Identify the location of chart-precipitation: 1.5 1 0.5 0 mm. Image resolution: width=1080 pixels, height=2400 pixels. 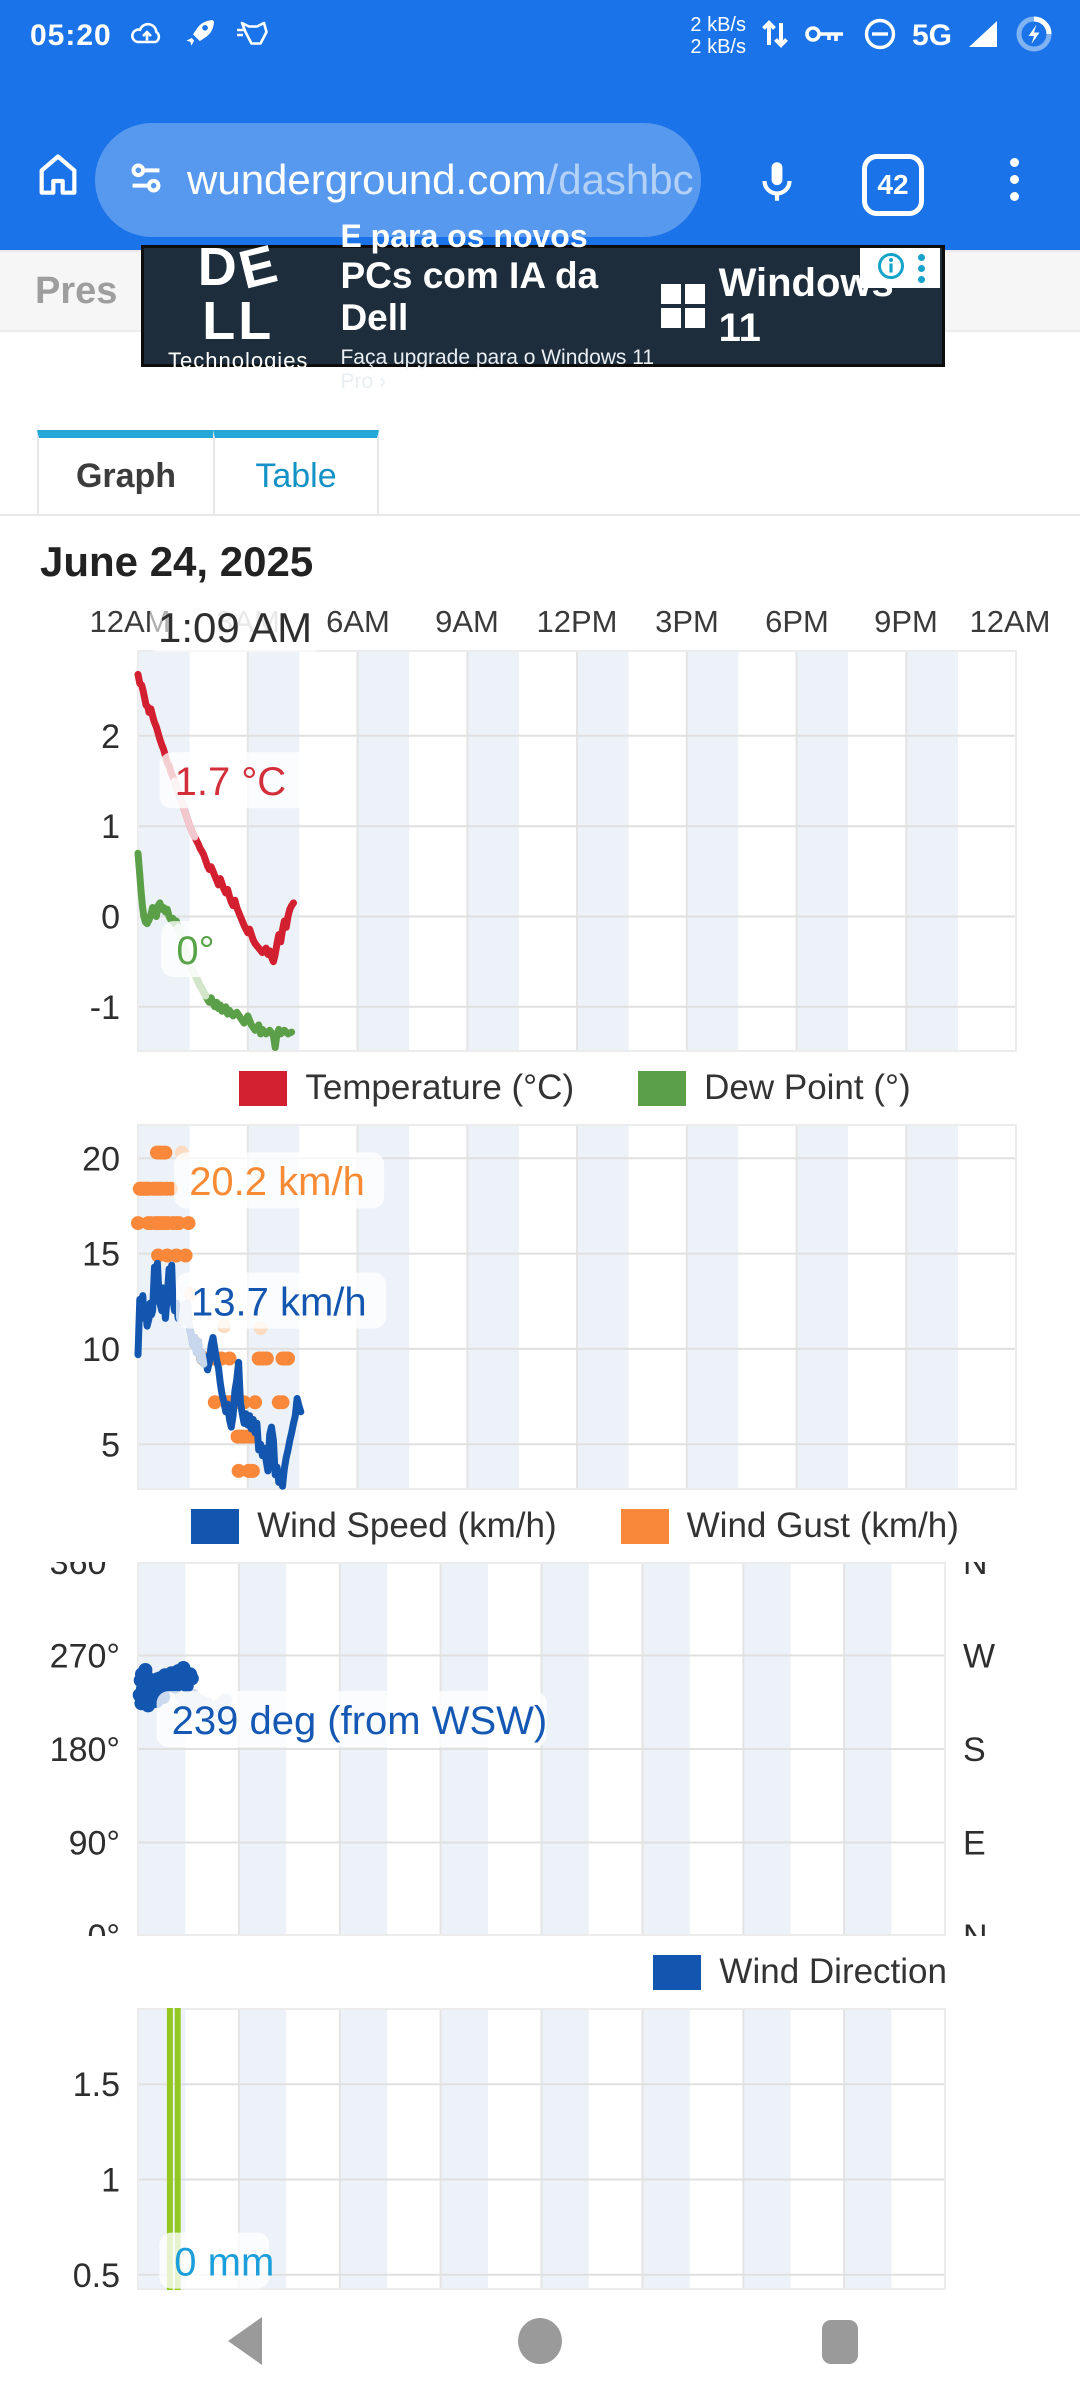
(540, 2149).